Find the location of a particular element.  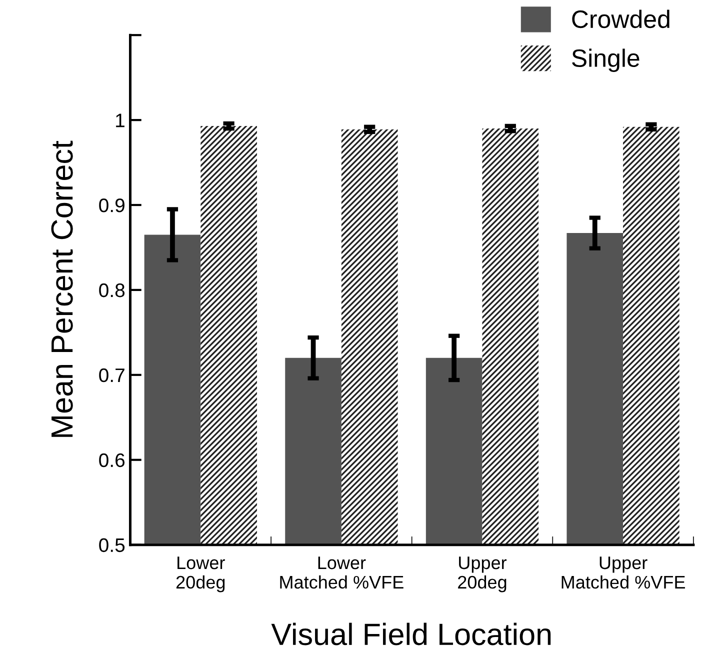

y-tick-label: 0.7 is located at coordinates (111, 375).